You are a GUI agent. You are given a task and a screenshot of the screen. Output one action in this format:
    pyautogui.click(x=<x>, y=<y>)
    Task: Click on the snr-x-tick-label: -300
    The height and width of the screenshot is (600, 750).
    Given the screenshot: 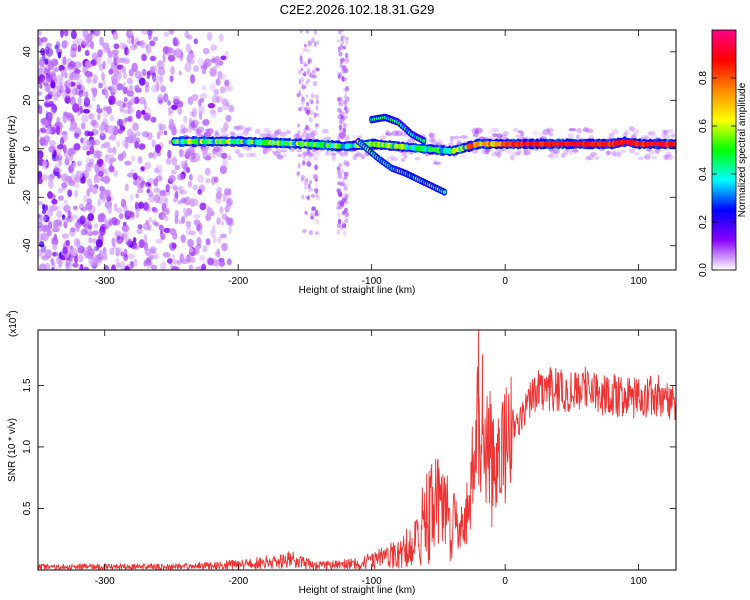 What is the action you would take?
    pyautogui.click(x=105, y=581)
    